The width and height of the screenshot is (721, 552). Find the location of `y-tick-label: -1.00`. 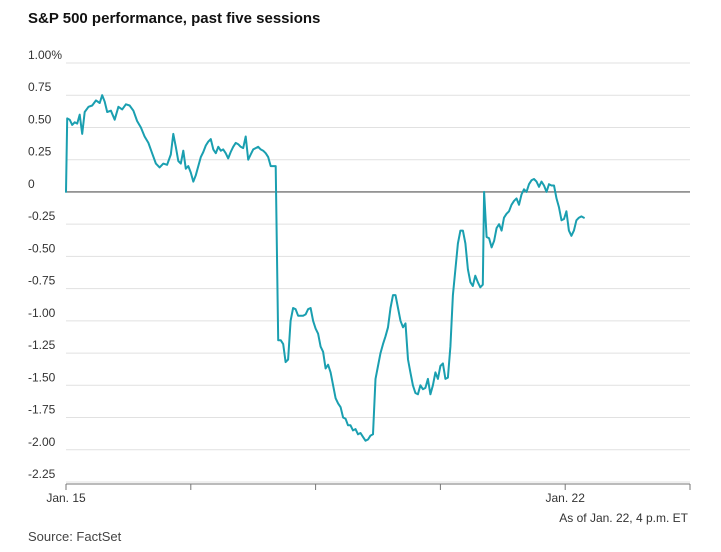

y-tick-label: -1.00 is located at coordinates (42, 313).